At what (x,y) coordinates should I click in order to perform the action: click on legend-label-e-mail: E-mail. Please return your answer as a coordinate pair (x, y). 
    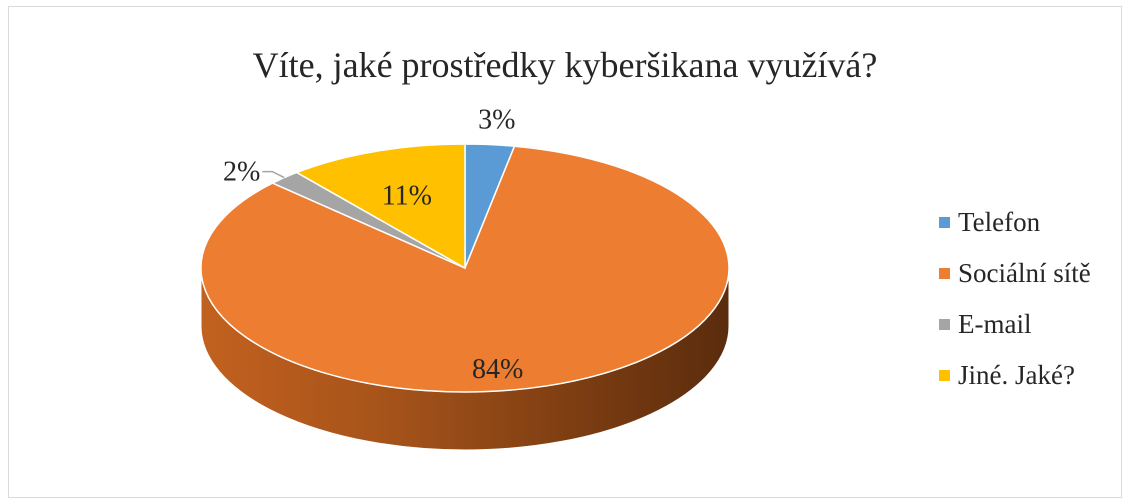
    Looking at the image, I should click on (994, 324).